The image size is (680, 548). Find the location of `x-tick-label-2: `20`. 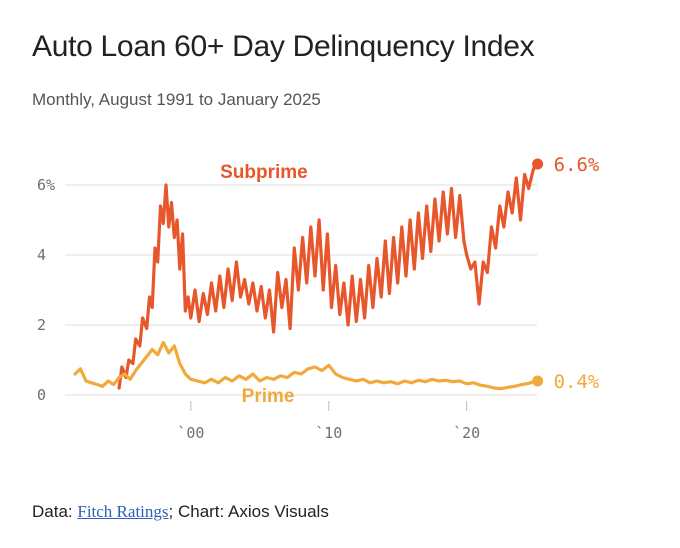

x-tick-label-2: `20 is located at coordinates (466, 433).